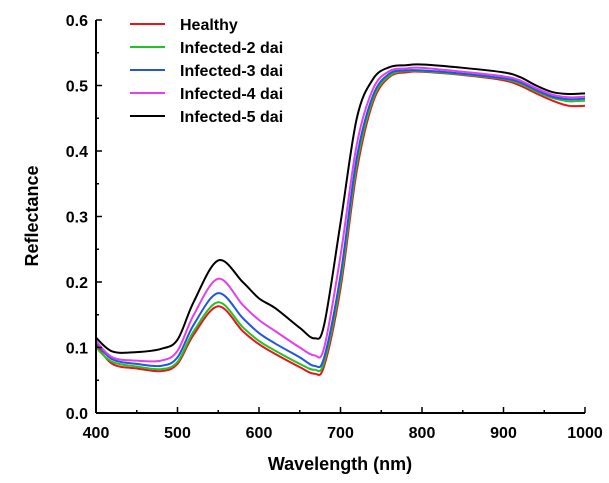 This screenshot has height=483, width=609. What do you see at coordinates (422, 433) in the screenshot?
I see `x-tick-label: 800` at bounding box center [422, 433].